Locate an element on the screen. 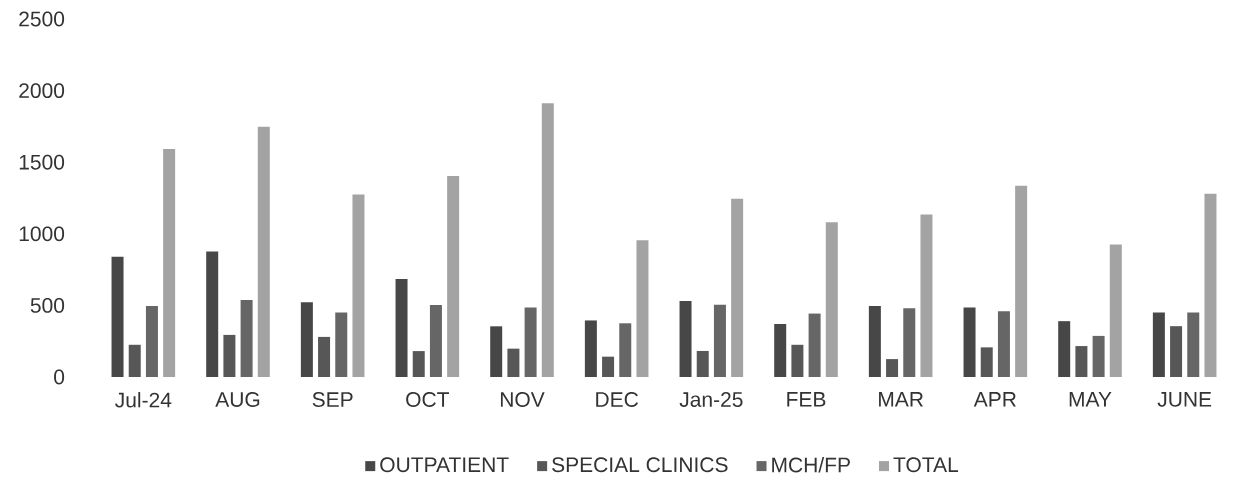 This screenshot has width=1239, height=478. x-tick-label: FEB is located at coordinates (806, 399).